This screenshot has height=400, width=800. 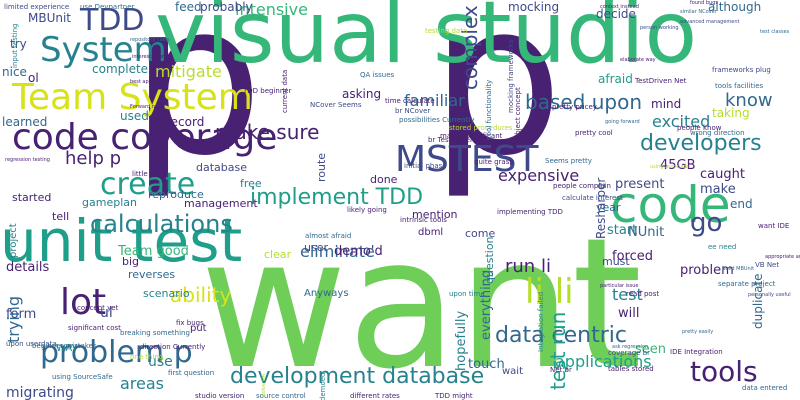 What do you see at coordinates (67, 348) in the screenshot?
I see `word-way: WAY` at bounding box center [67, 348].